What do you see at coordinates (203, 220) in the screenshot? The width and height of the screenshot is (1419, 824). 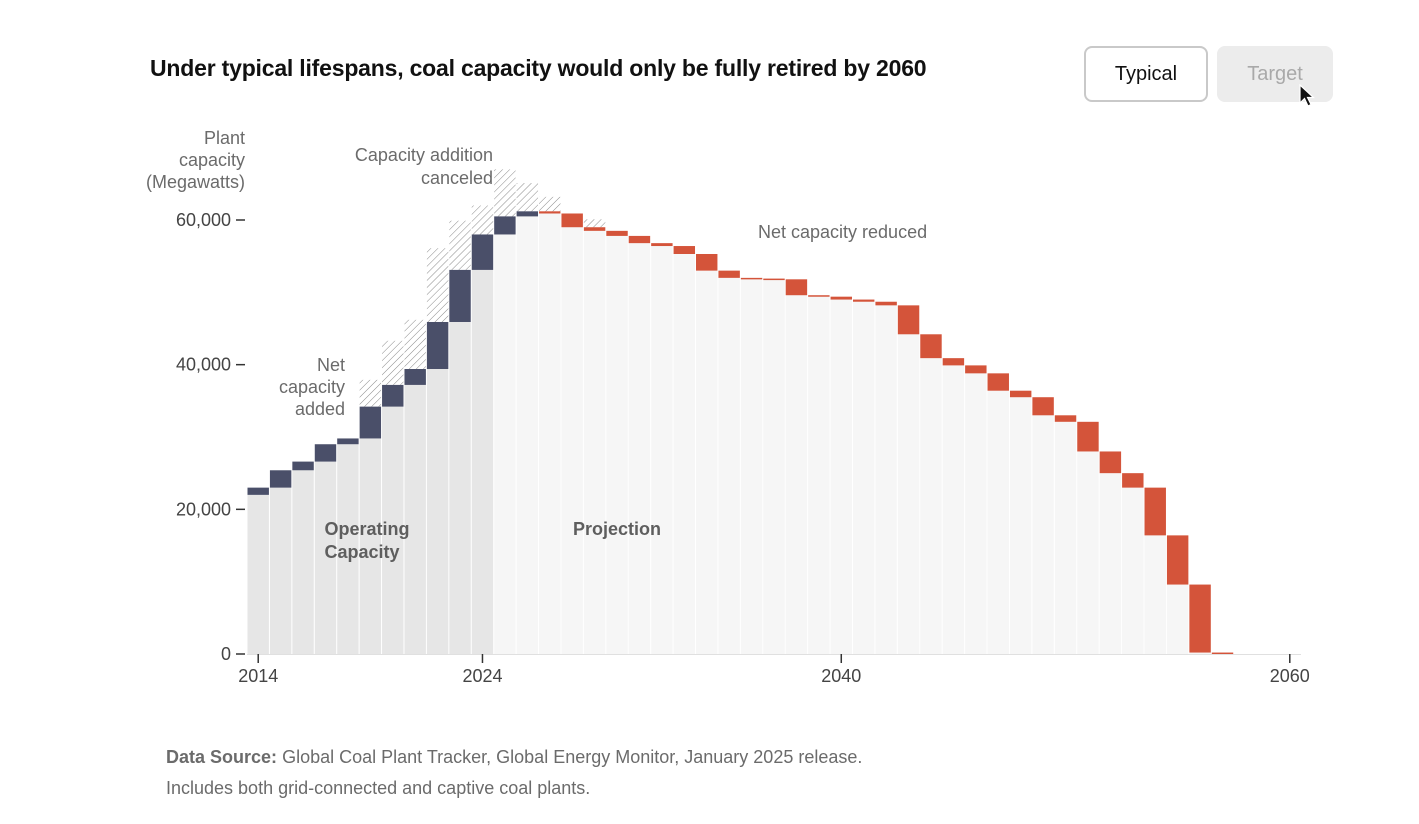 I see `y-tick-label: 60,000` at bounding box center [203, 220].